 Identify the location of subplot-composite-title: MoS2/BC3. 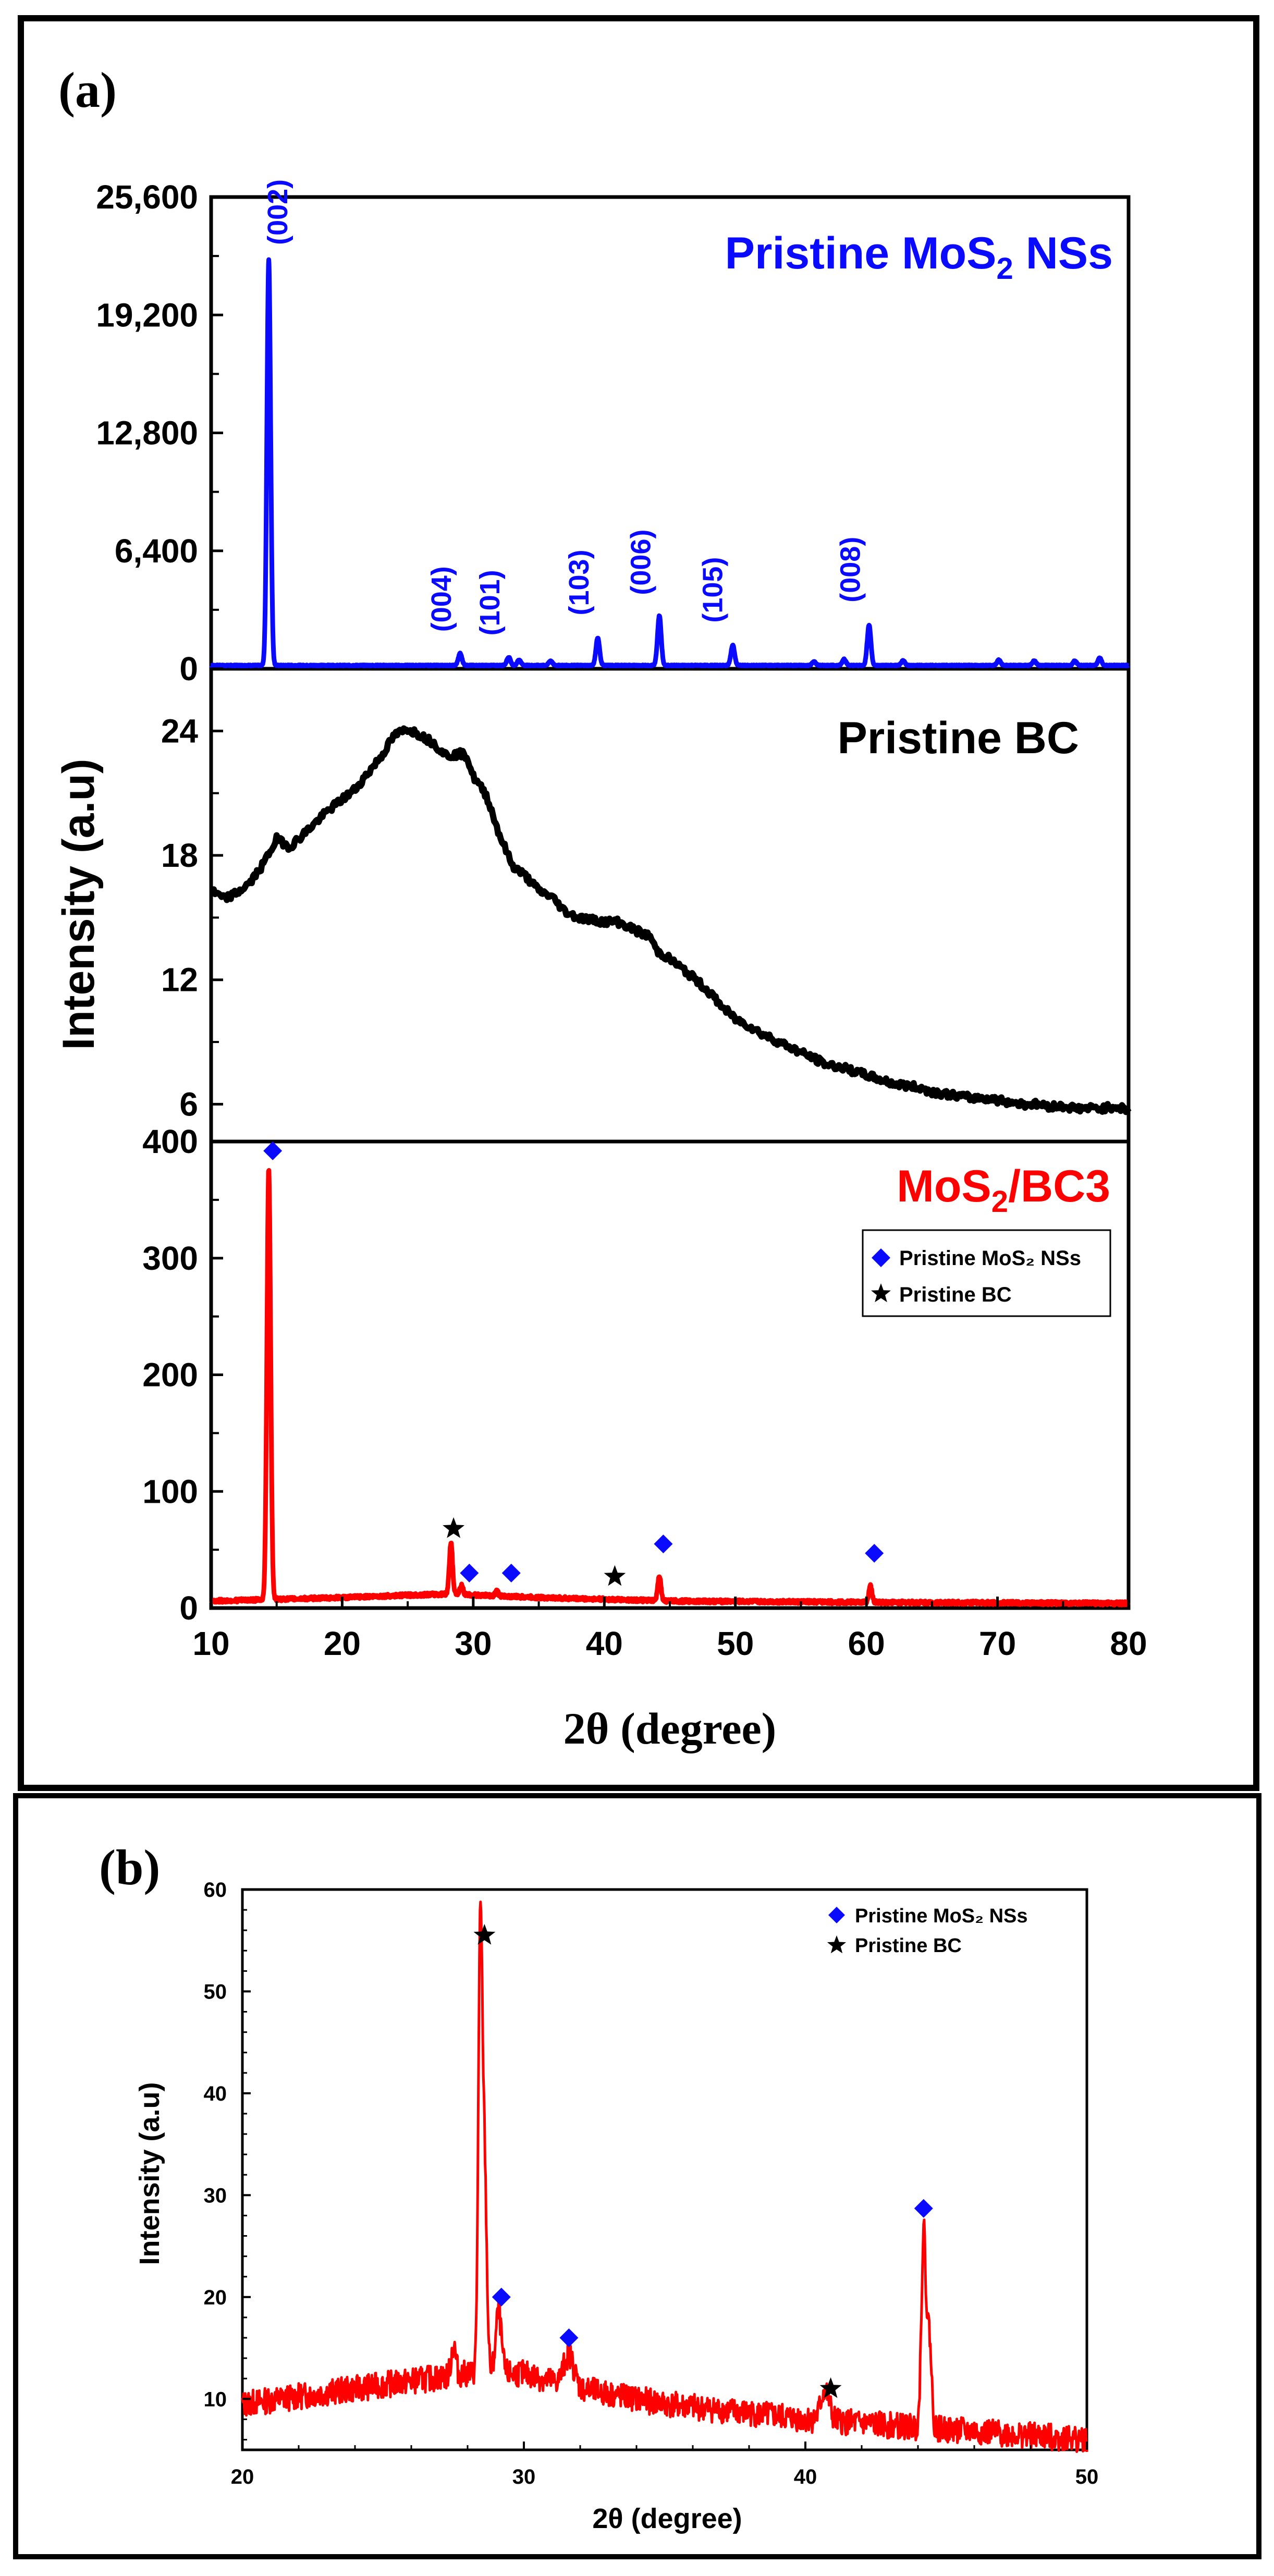
(1003, 1190).